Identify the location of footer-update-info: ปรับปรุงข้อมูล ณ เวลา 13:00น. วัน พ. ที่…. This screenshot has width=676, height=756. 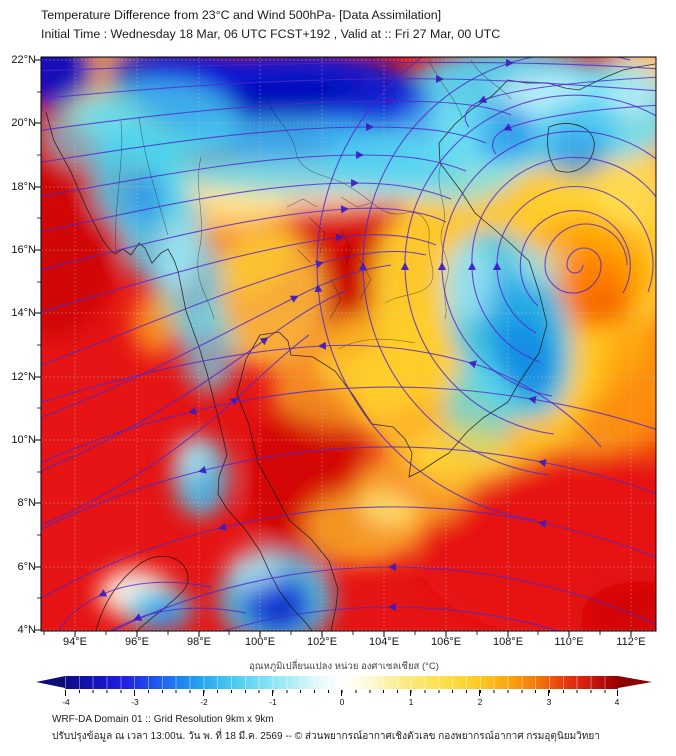
(326, 736).